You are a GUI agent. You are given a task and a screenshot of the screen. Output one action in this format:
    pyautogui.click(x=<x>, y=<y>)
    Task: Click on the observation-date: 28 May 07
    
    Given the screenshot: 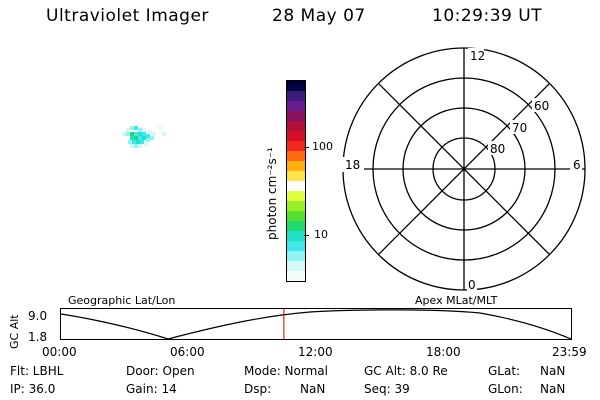 What is the action you would take?
    pyautogui.click(x=319, y=16)
    